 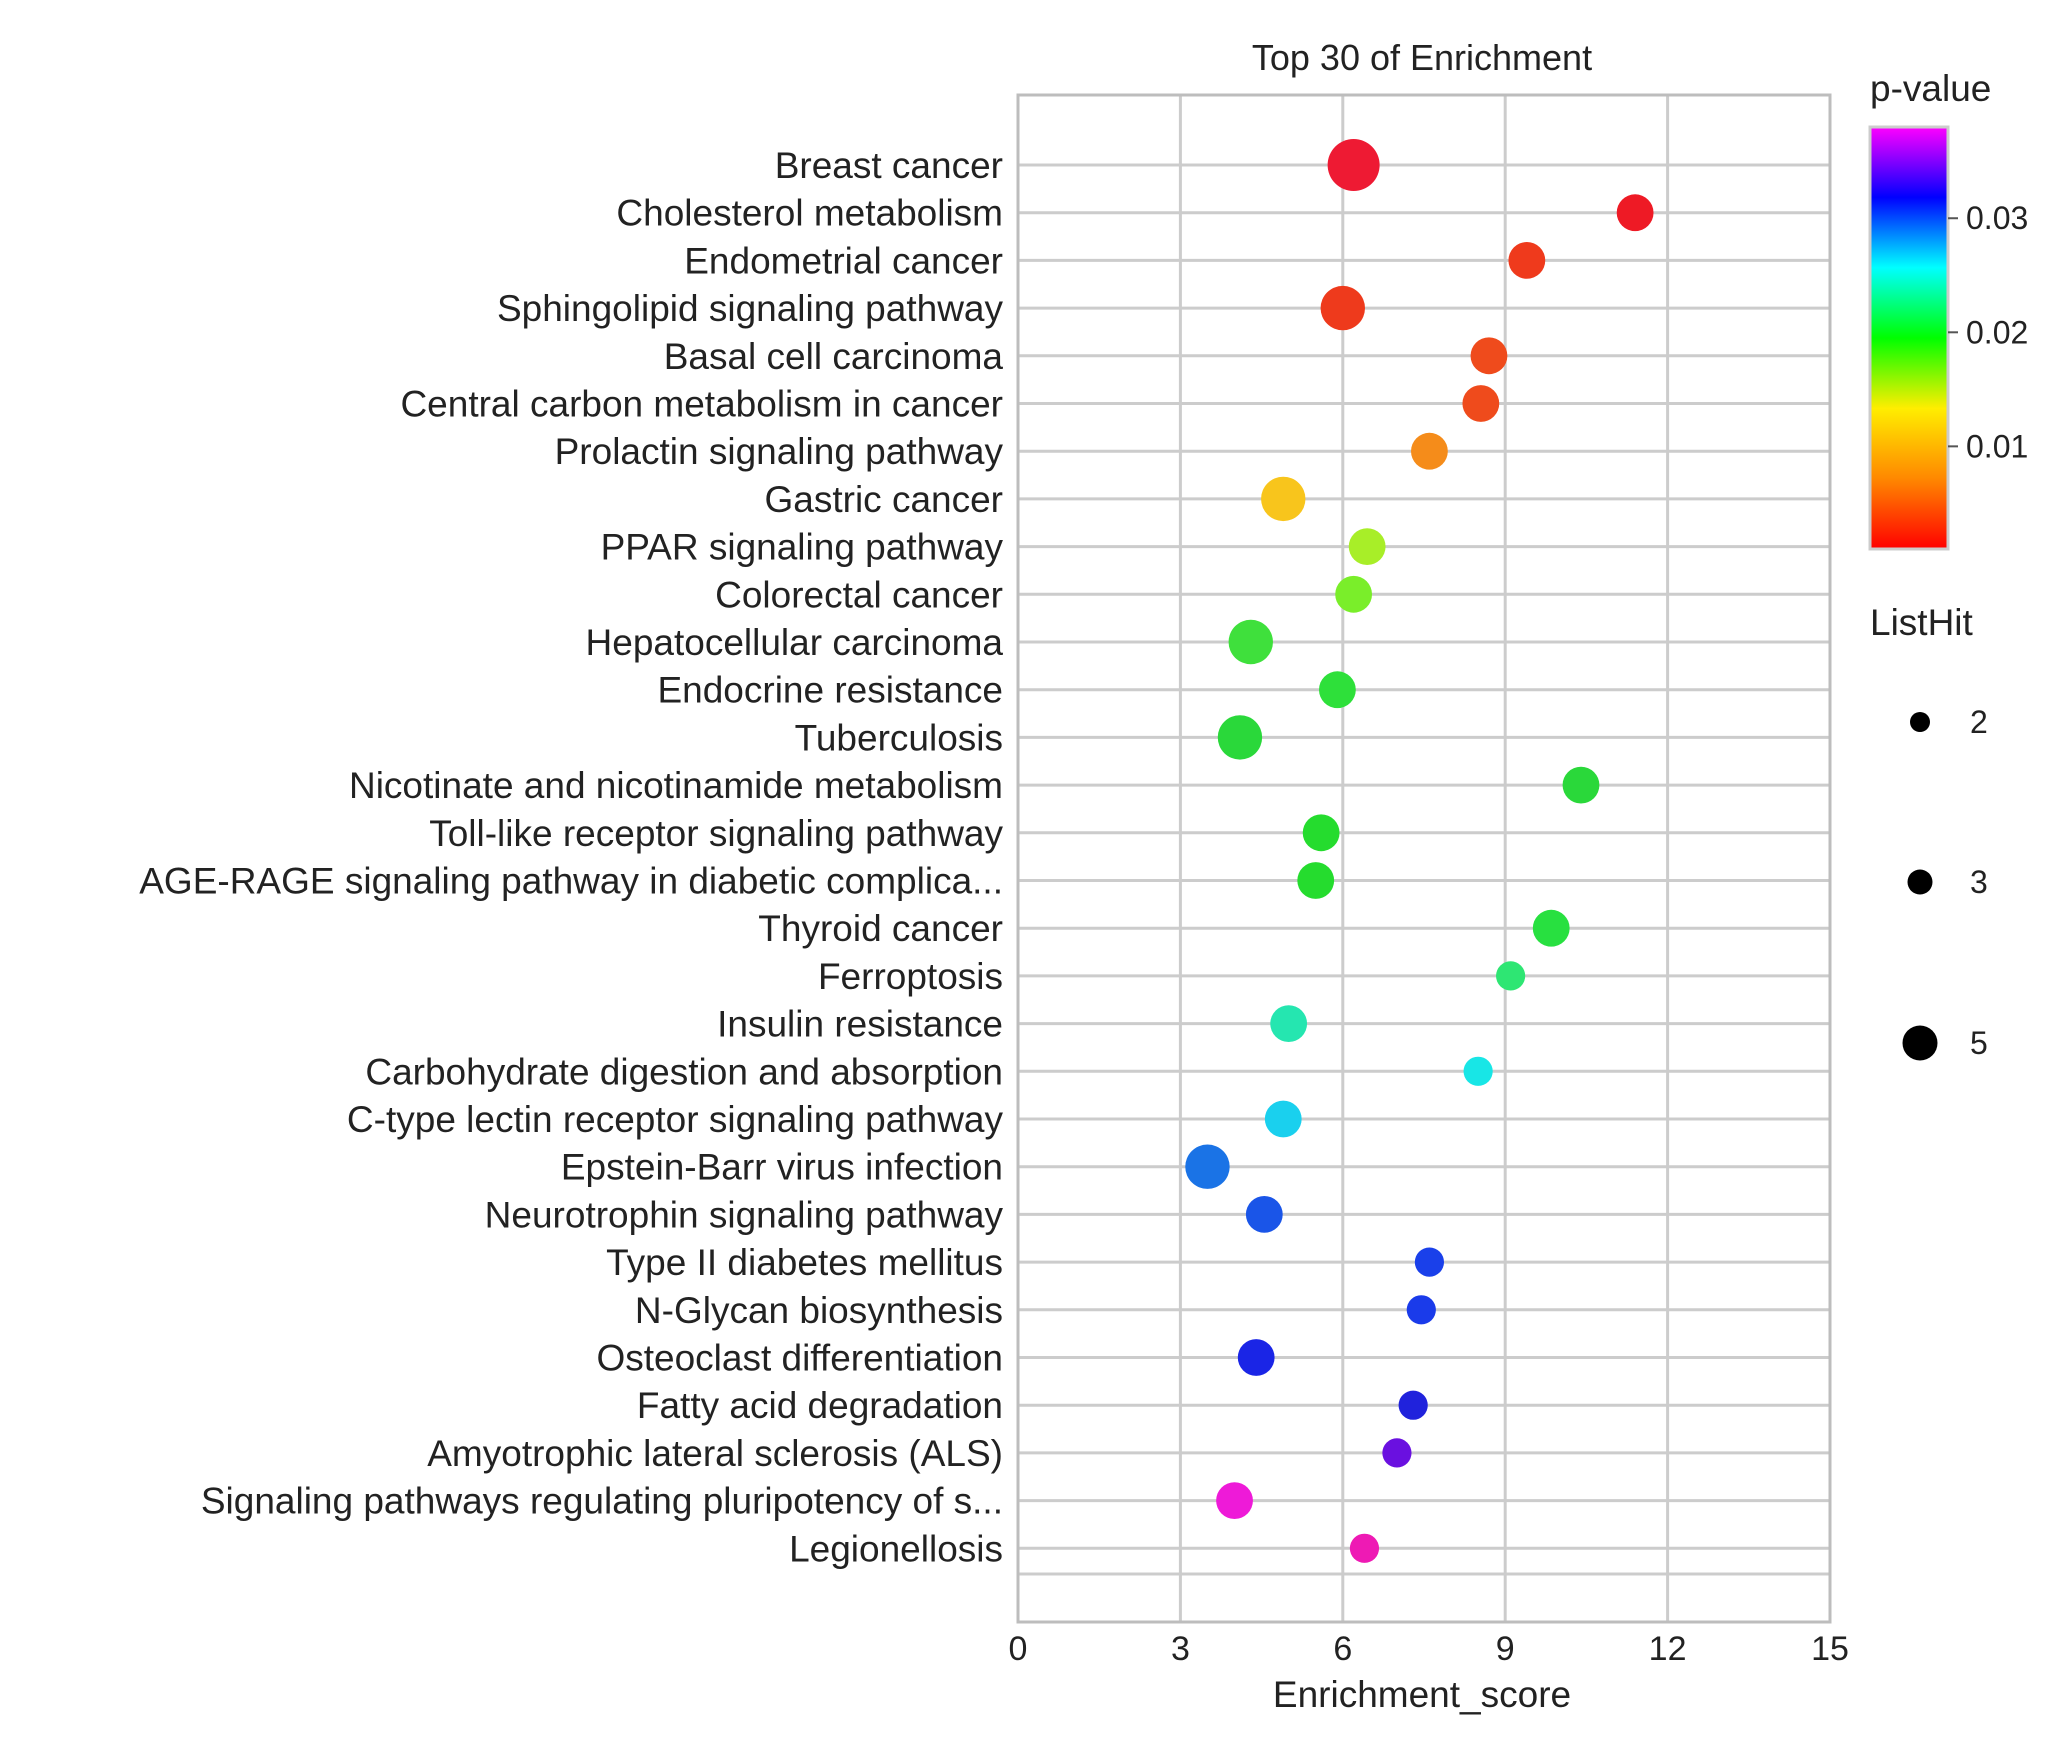 I want to click on category-label: Endocrine resistance, so click(x=830, y=690).